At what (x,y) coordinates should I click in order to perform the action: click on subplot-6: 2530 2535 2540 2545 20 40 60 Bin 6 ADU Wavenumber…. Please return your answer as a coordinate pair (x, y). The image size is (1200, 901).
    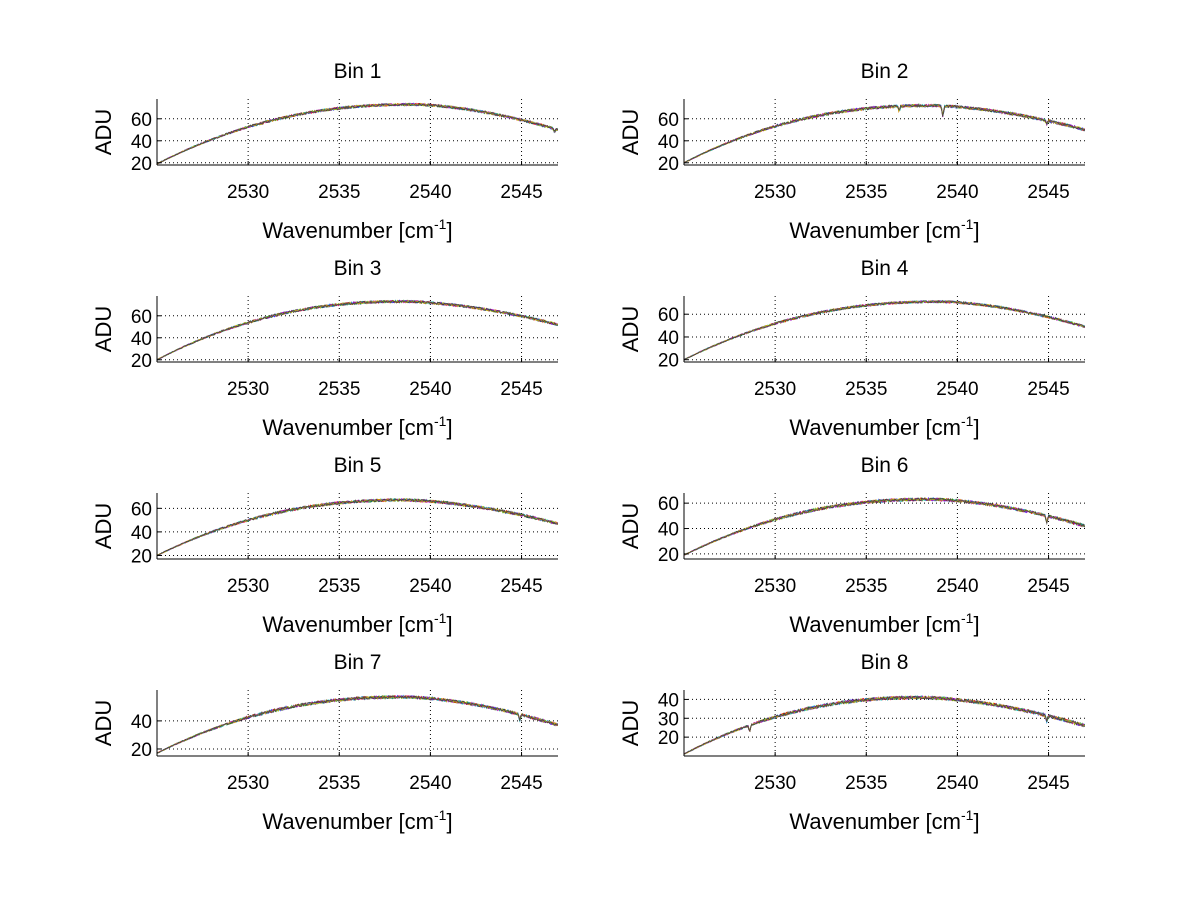
    Looking at the image, I should click on (851, 545).